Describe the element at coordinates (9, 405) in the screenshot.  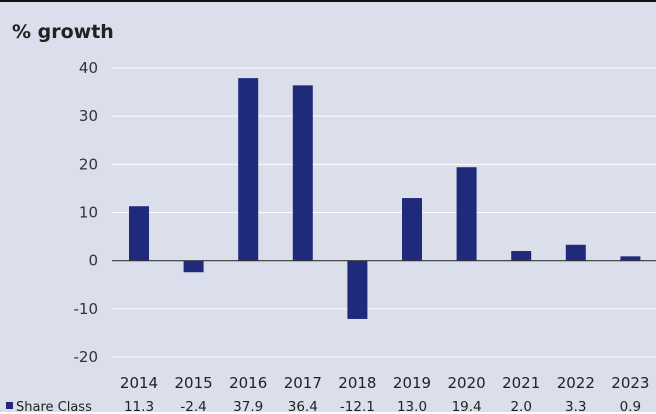
I see `legend-swatch` at that location.